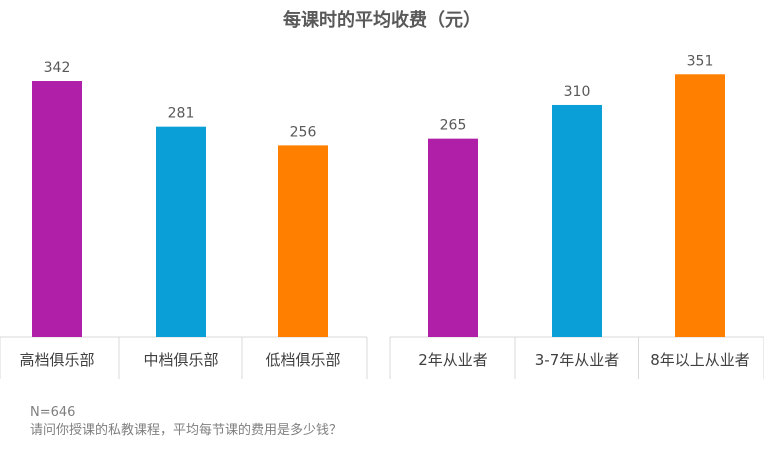 The width and height of the screenshot is (764, 451). Describe the element at coordinates (700, 360) in the screenshot. I see `category-label: 8年以上从业者` at that location.